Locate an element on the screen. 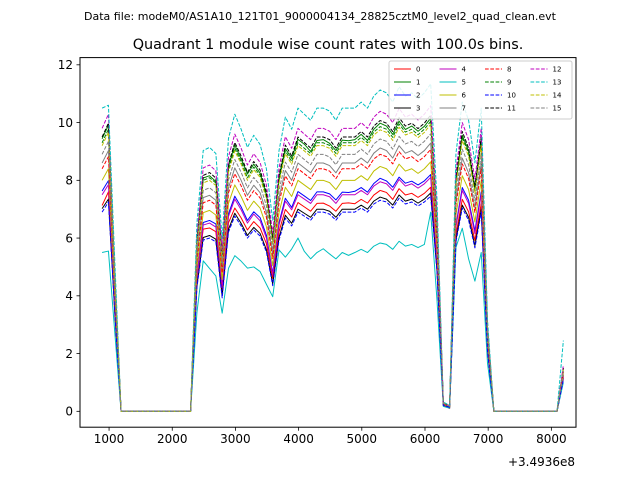  legend-label-7: 7 is located at coordinates (464, 109).